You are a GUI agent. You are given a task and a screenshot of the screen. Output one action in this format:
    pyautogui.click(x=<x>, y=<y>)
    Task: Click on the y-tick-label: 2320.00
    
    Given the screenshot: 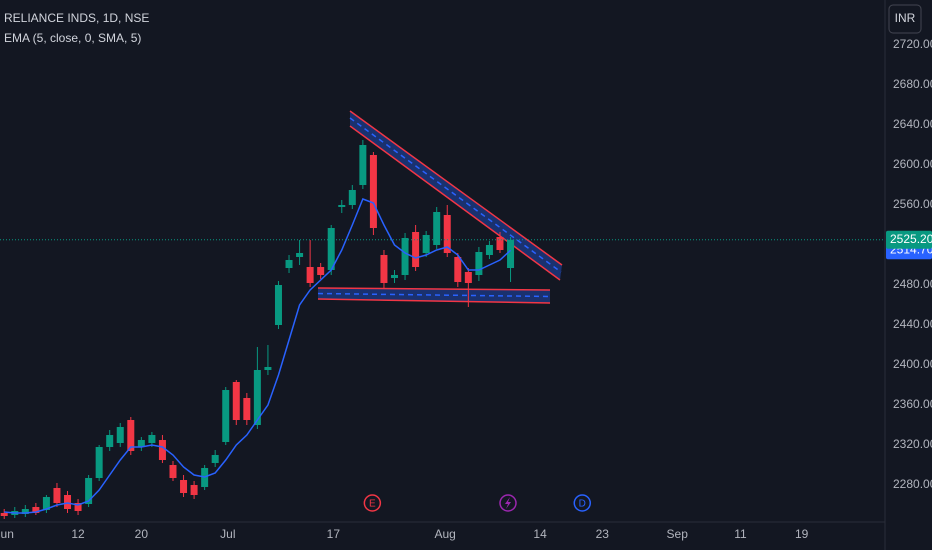 What is the action you would take?
    pyautogui.click(x=912, y=444)
    